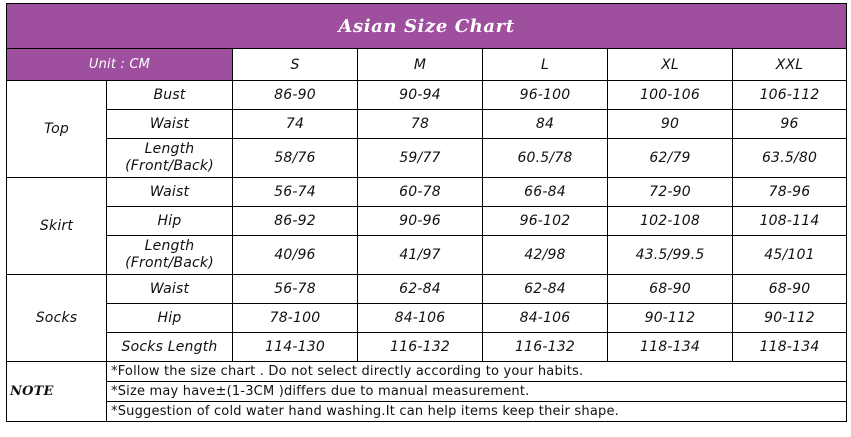 Image resolution: width=851 pixels, height=437 pixels. What do you see at coordinates (295, 289) in the screenshot?
I see `value-cell: 56-78` at bounding box center [295, 289].